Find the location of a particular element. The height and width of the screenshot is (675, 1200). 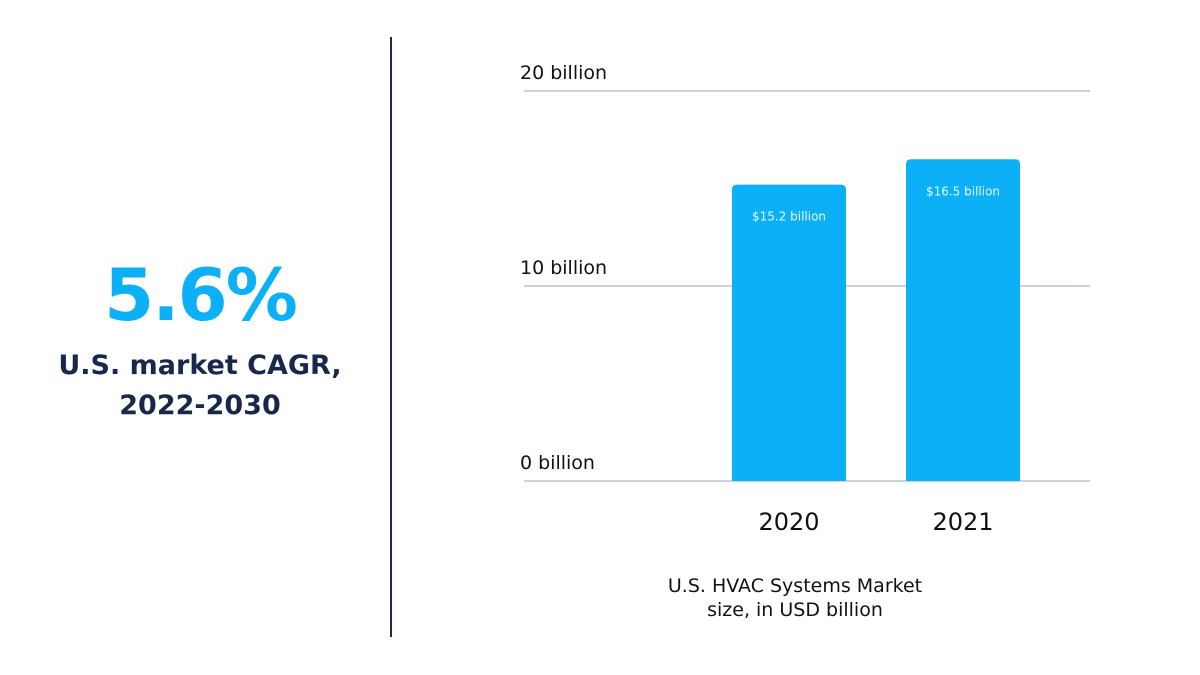

x-tick-label: 2020 is located at coordinates (788, 522).